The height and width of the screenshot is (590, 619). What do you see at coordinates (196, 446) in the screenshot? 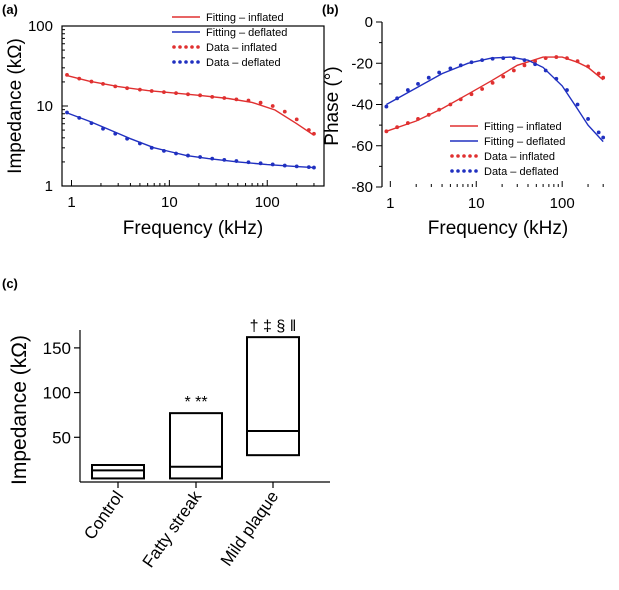
I see `box-fatty-streak` at bounding box center [196, 446].